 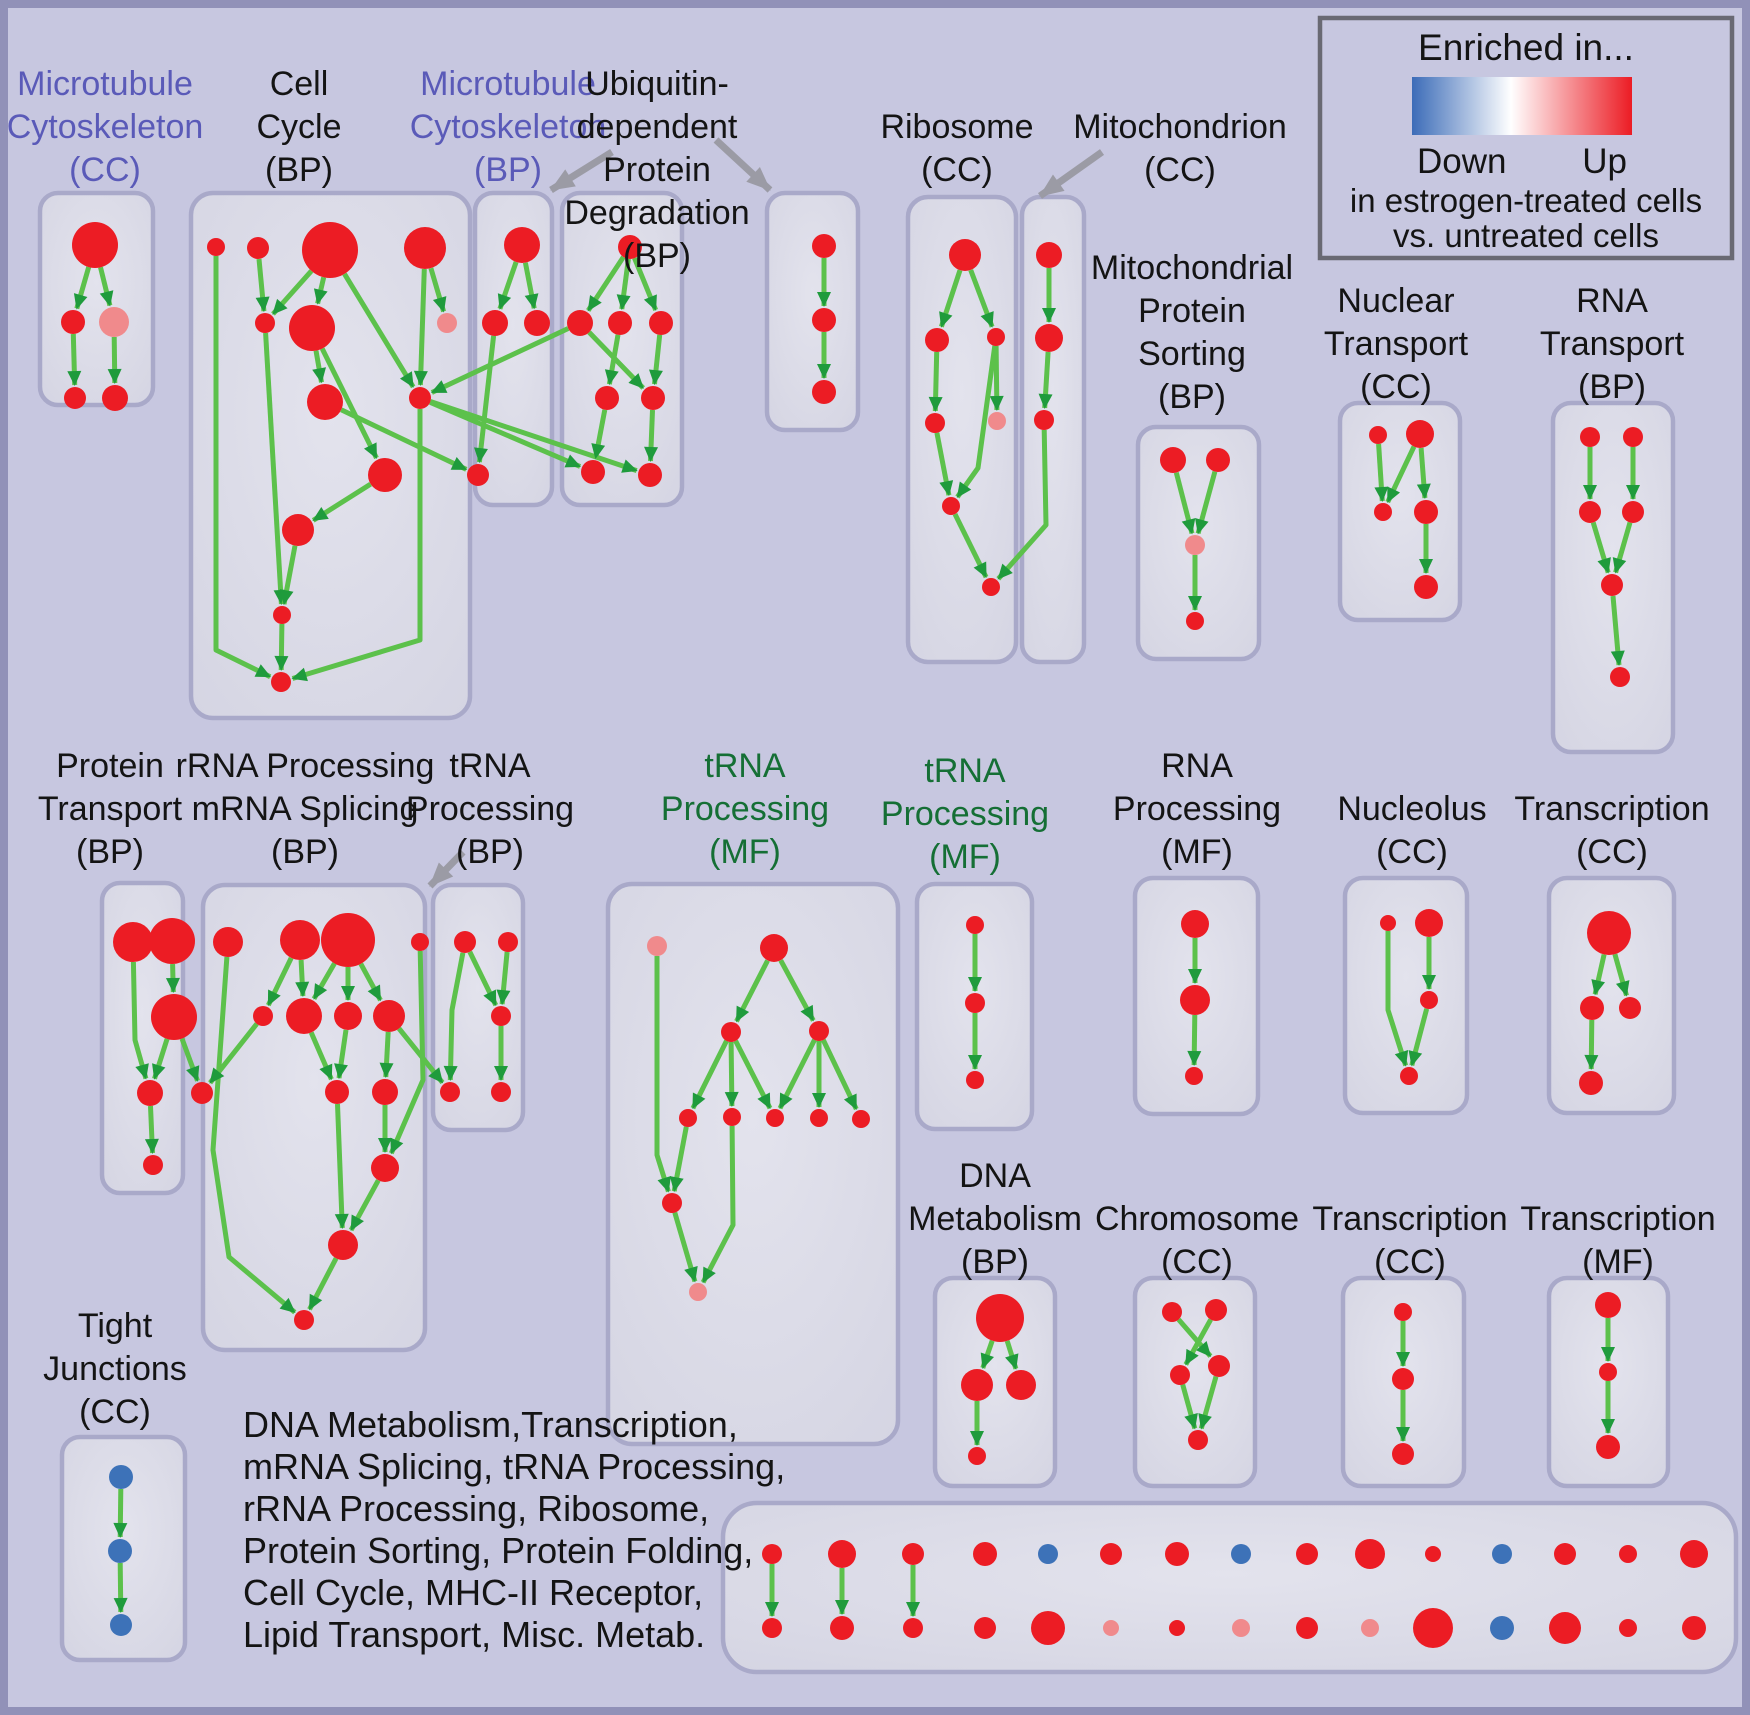 What do you see at coordinates (956, 148) in the screenshot?
I see `cluster-label-ribosome: Ribosome (CC)` at bounding box center [956, 148].